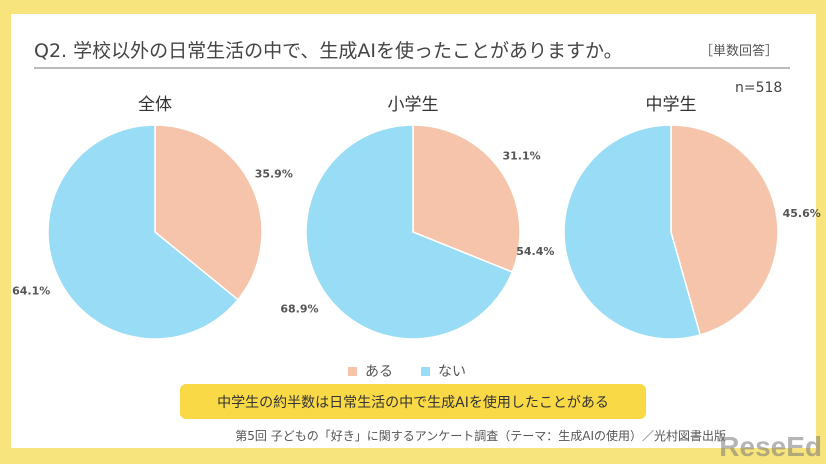 The width and height of the screenshot is (826, 464). What do you see at coordinates (802, 213) in the screenshot?
I see `data-label: 45.6%` at bounding box center [802, 213].